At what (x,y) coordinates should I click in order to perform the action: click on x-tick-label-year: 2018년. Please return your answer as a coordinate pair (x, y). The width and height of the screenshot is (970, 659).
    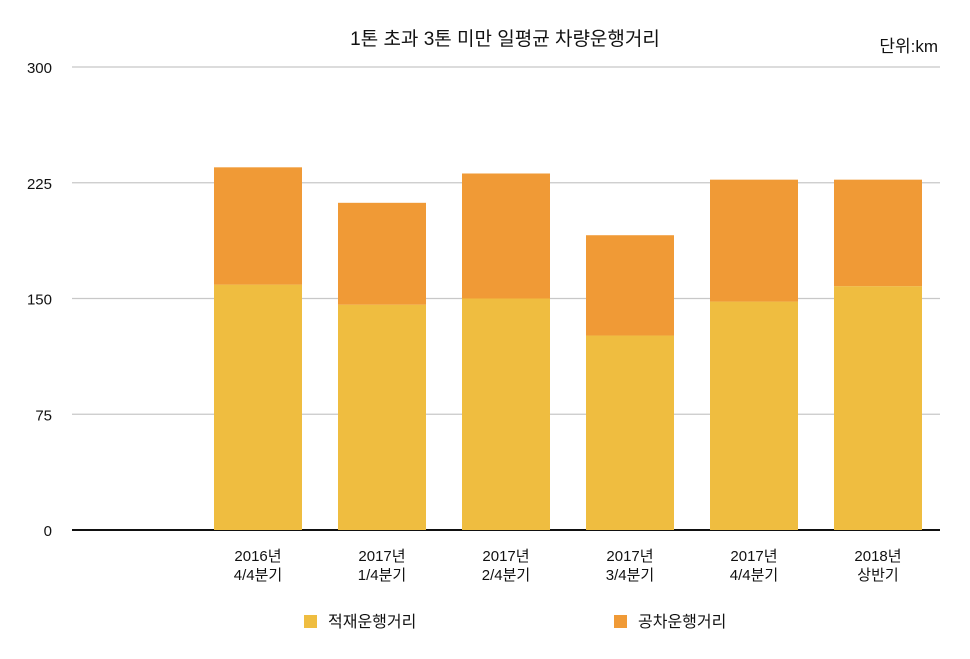
    Looking at the image, I should click on (877, 556).